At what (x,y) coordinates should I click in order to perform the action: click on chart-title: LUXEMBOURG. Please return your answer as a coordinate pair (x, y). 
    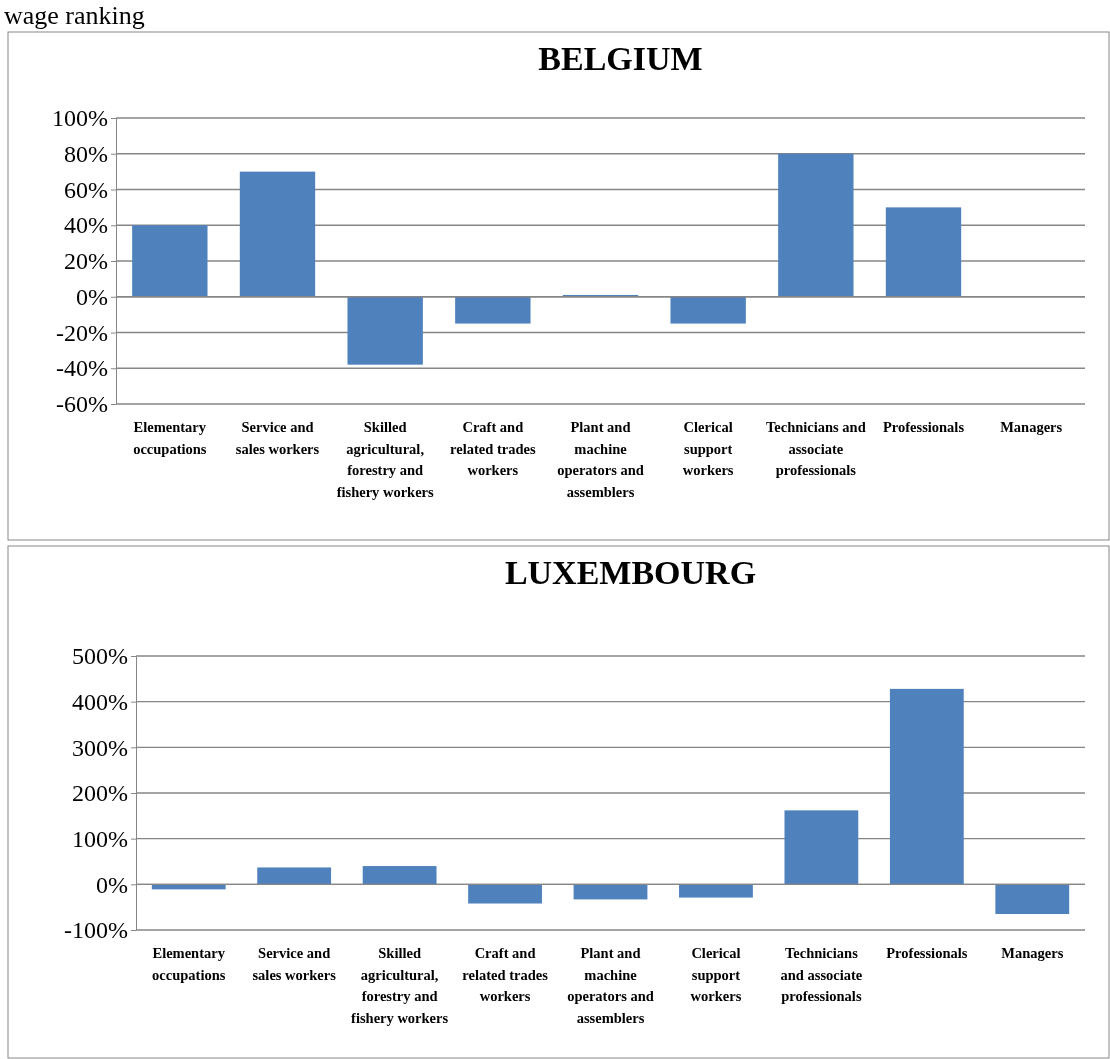
    Looking at the image, I should click on (630, 572).